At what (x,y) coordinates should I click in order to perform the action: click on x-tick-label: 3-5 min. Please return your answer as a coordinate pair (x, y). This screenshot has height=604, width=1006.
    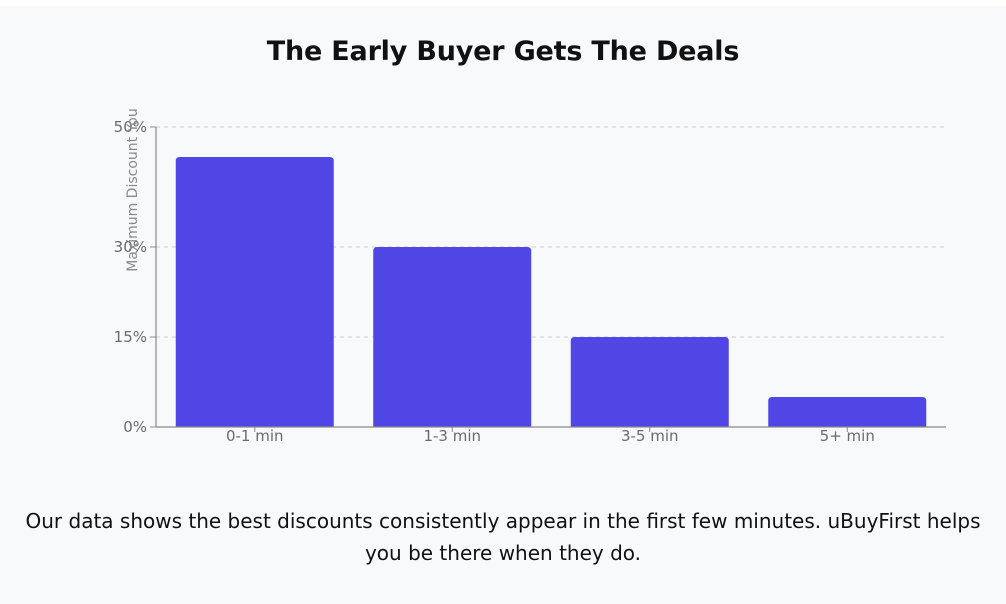
    Looking at the image, I should click on (650, 436).